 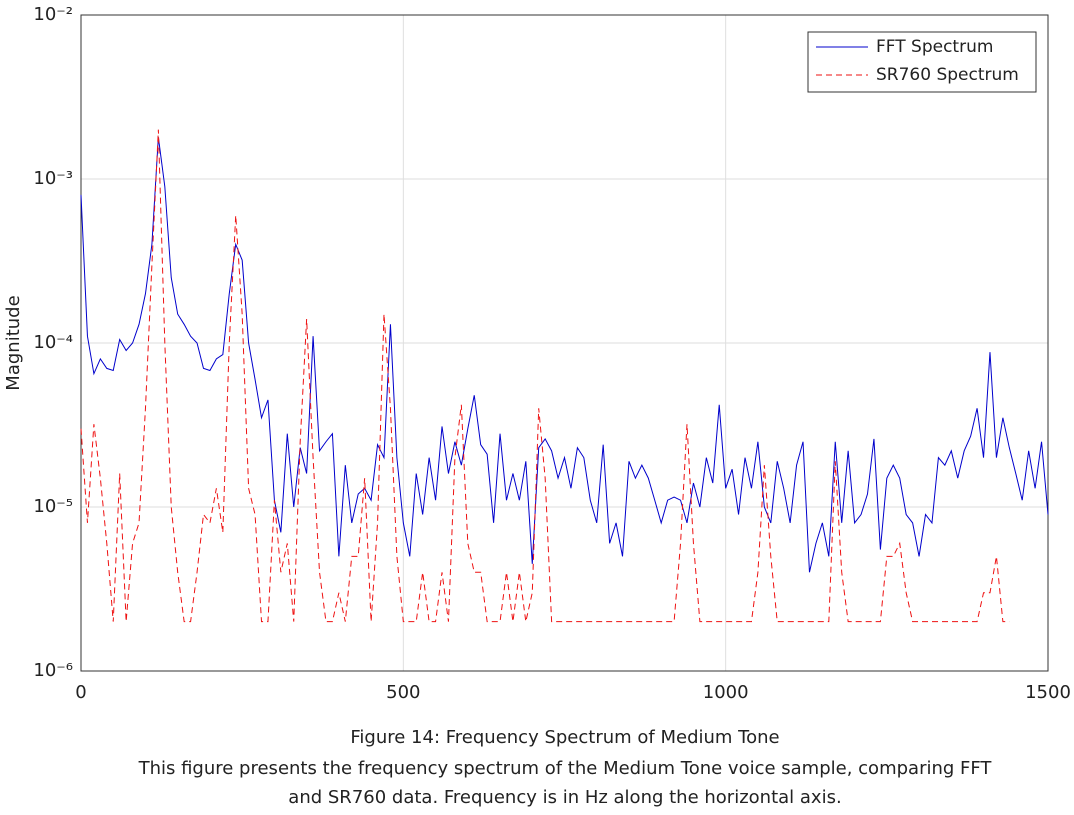 What do you see at coordinates (403, 692) in the screenshot?
I see `x-tick-label: 500` at bounding box center [403, 692].